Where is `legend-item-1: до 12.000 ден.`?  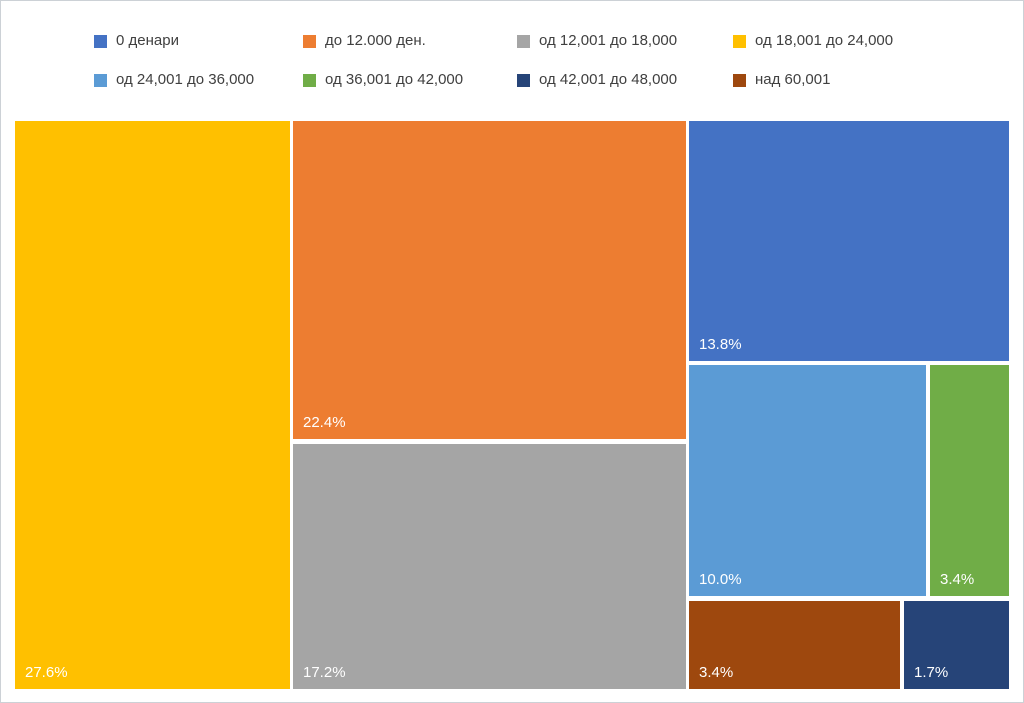 legend-item-1: до 12.000 ден. is located at coordinates (410, 41).